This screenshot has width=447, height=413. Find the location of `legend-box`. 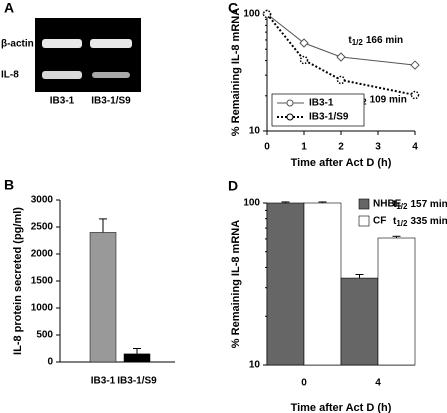

legend-box is located at coordinates (318, 110).